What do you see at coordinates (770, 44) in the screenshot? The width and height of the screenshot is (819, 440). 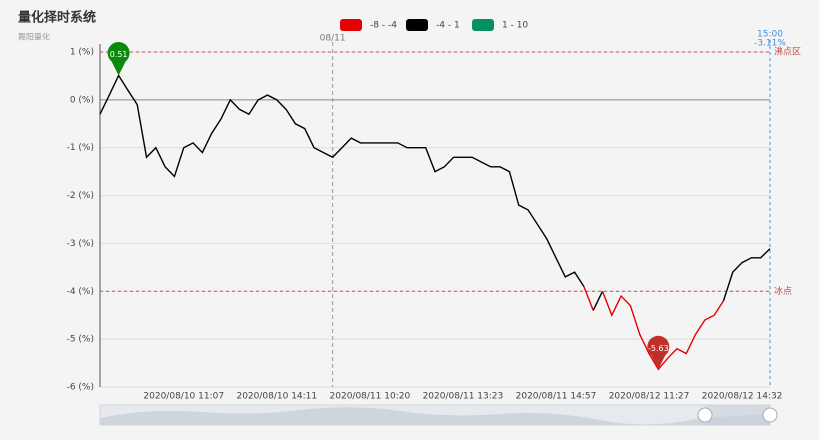 I see `cursor-value: -3.11%` at bounding box center [770, 44].